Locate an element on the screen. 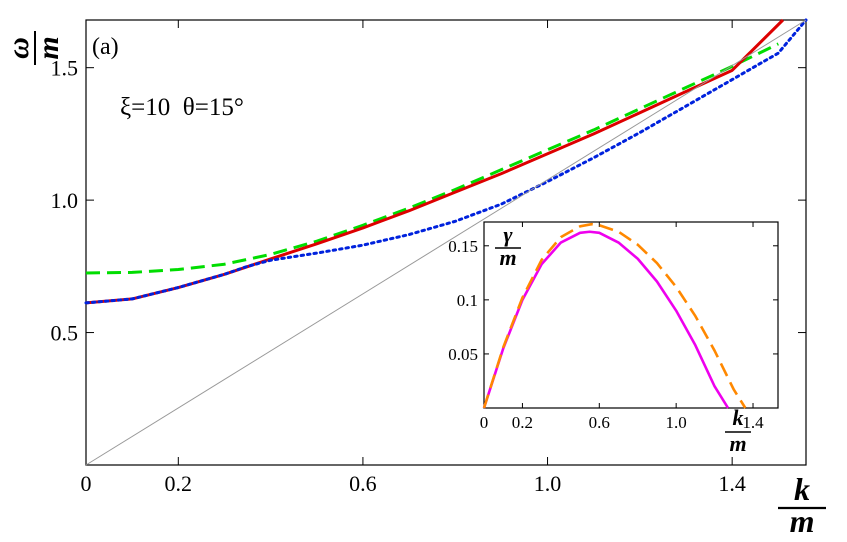 Image resolution: width=847 pixels, height=542 pixels. inset-y-axis-label-denominator: m is located at coordinates (507, 257).